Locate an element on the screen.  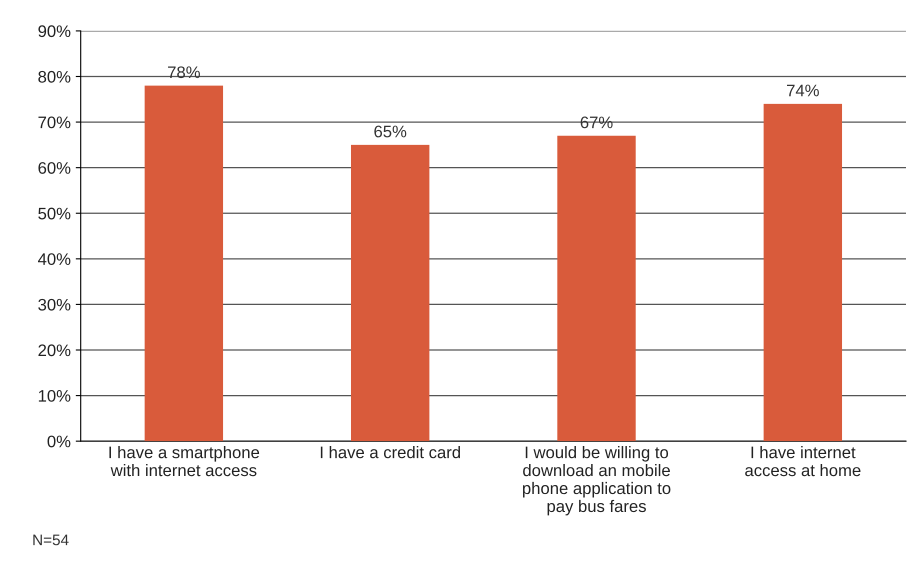
y-tick-label: 50% is located at coordinates (54, 214).